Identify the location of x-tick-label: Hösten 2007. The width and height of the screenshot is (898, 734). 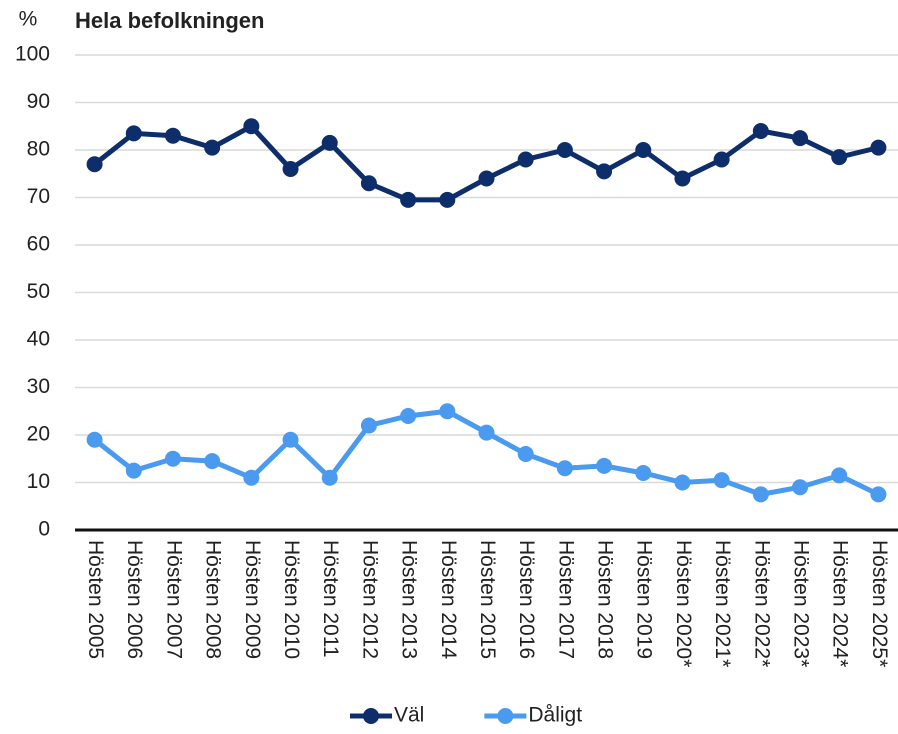
(173, 599).